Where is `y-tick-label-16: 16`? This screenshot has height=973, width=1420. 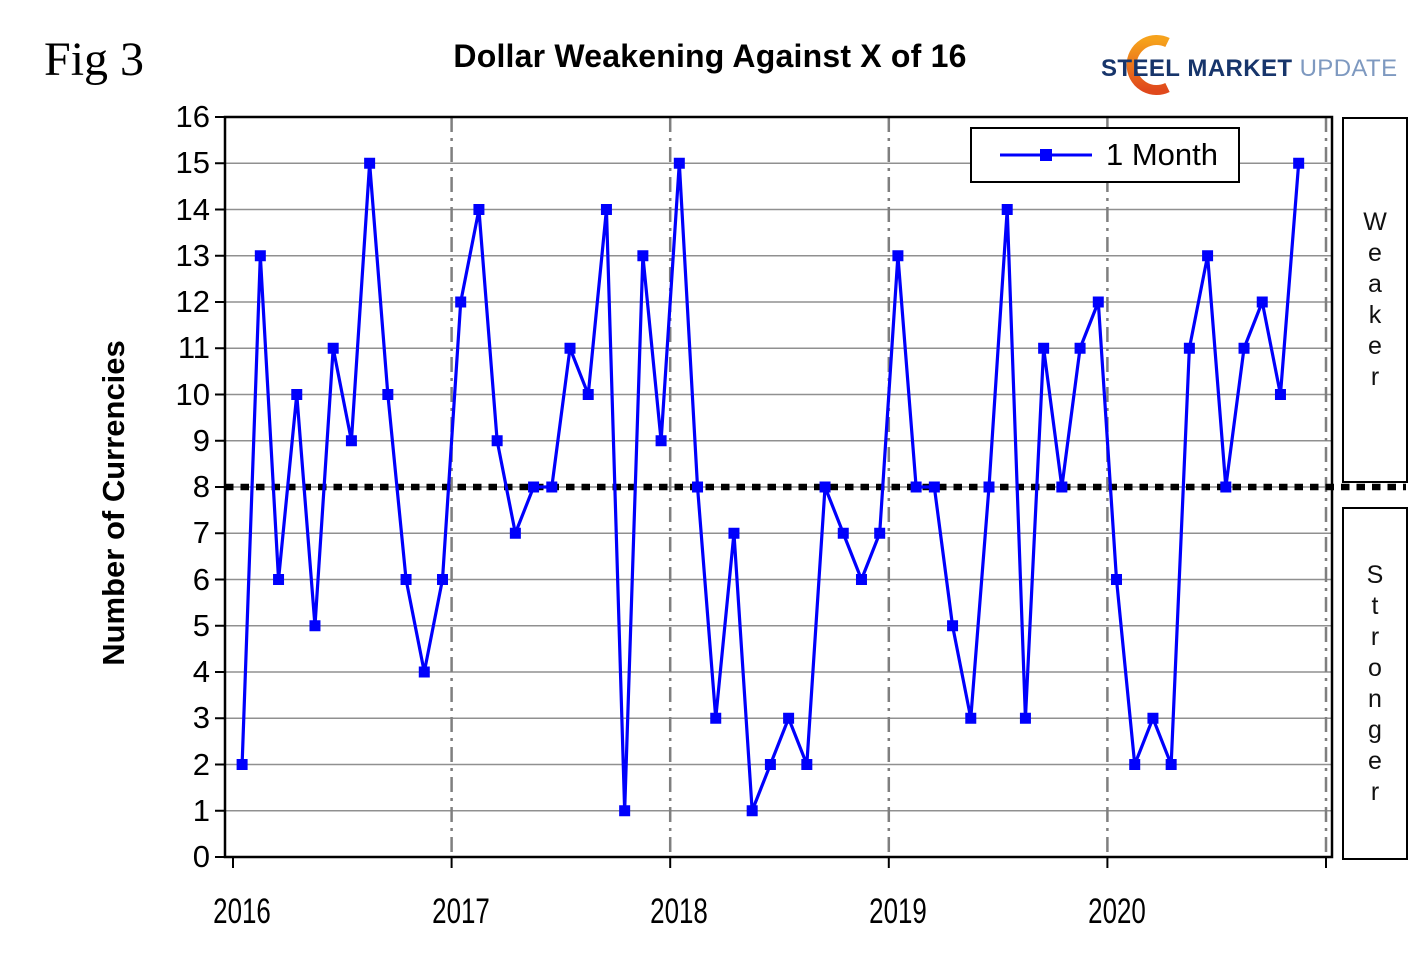 y-tick-label-16: 16 is located at coordinates (192, 116).